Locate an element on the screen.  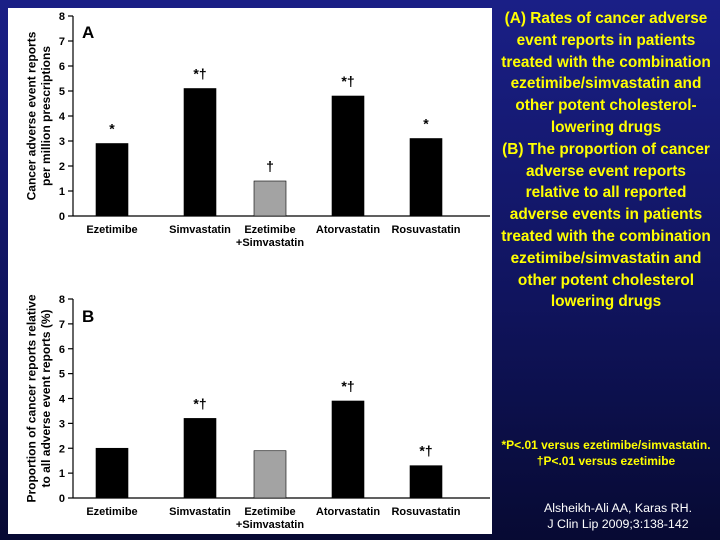
citation-journal: J Clin Lip 2009;3:138-142 is located at coordinates (618, 524).